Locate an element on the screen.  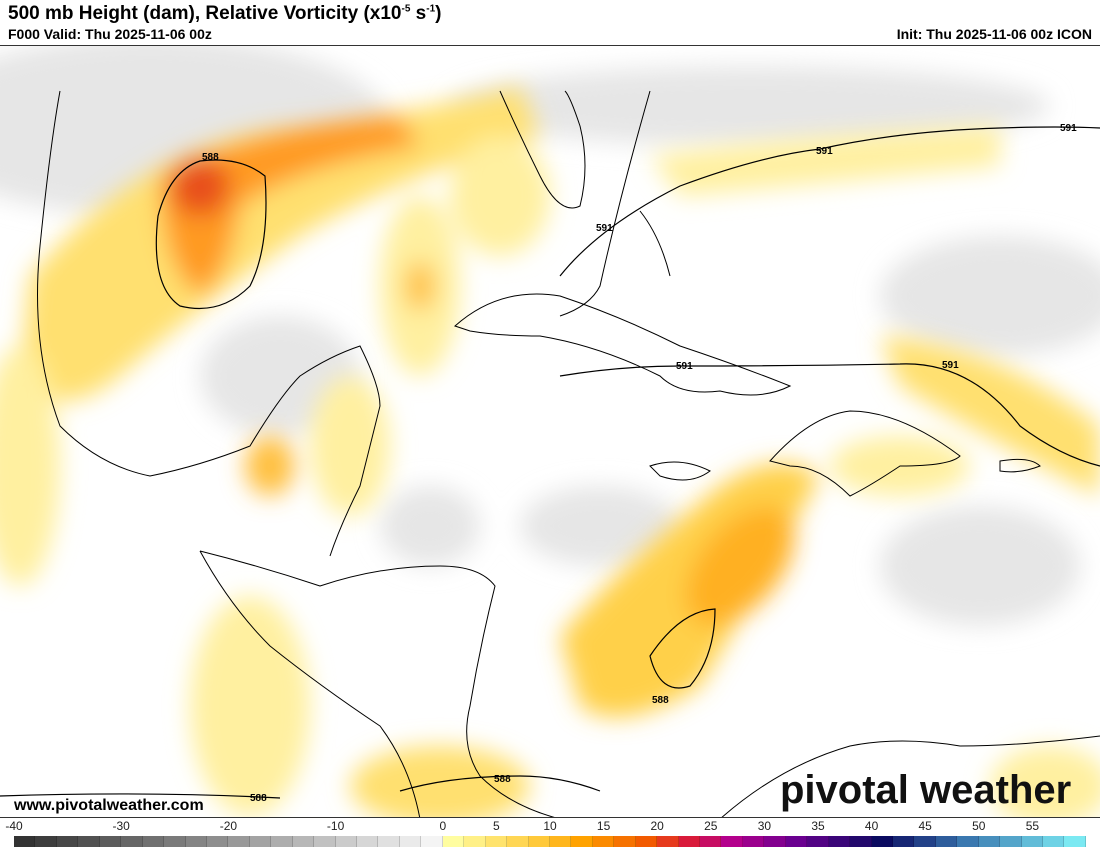
colorbar-labels: -40 -30 -20 -10 0 5 10 15 20 25 30 35 40 45 50 55 is located at coordinates (550, 827).